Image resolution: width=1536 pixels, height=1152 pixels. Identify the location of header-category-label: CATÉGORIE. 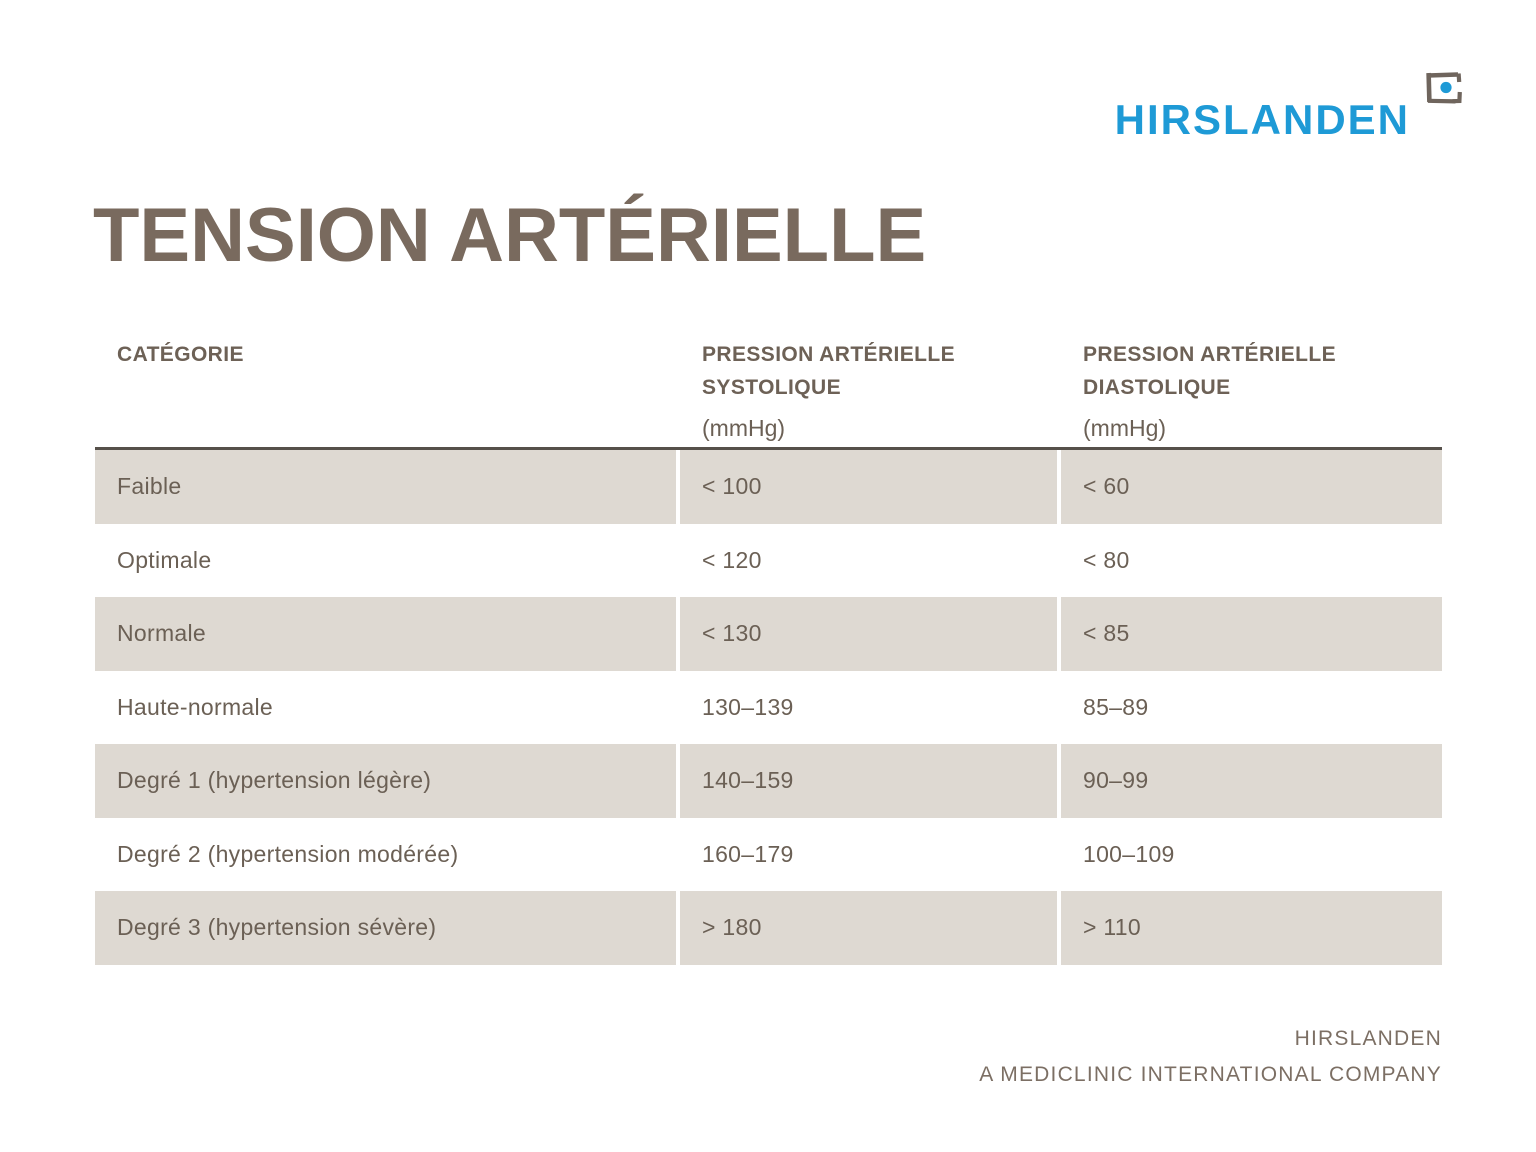
(180, 354).